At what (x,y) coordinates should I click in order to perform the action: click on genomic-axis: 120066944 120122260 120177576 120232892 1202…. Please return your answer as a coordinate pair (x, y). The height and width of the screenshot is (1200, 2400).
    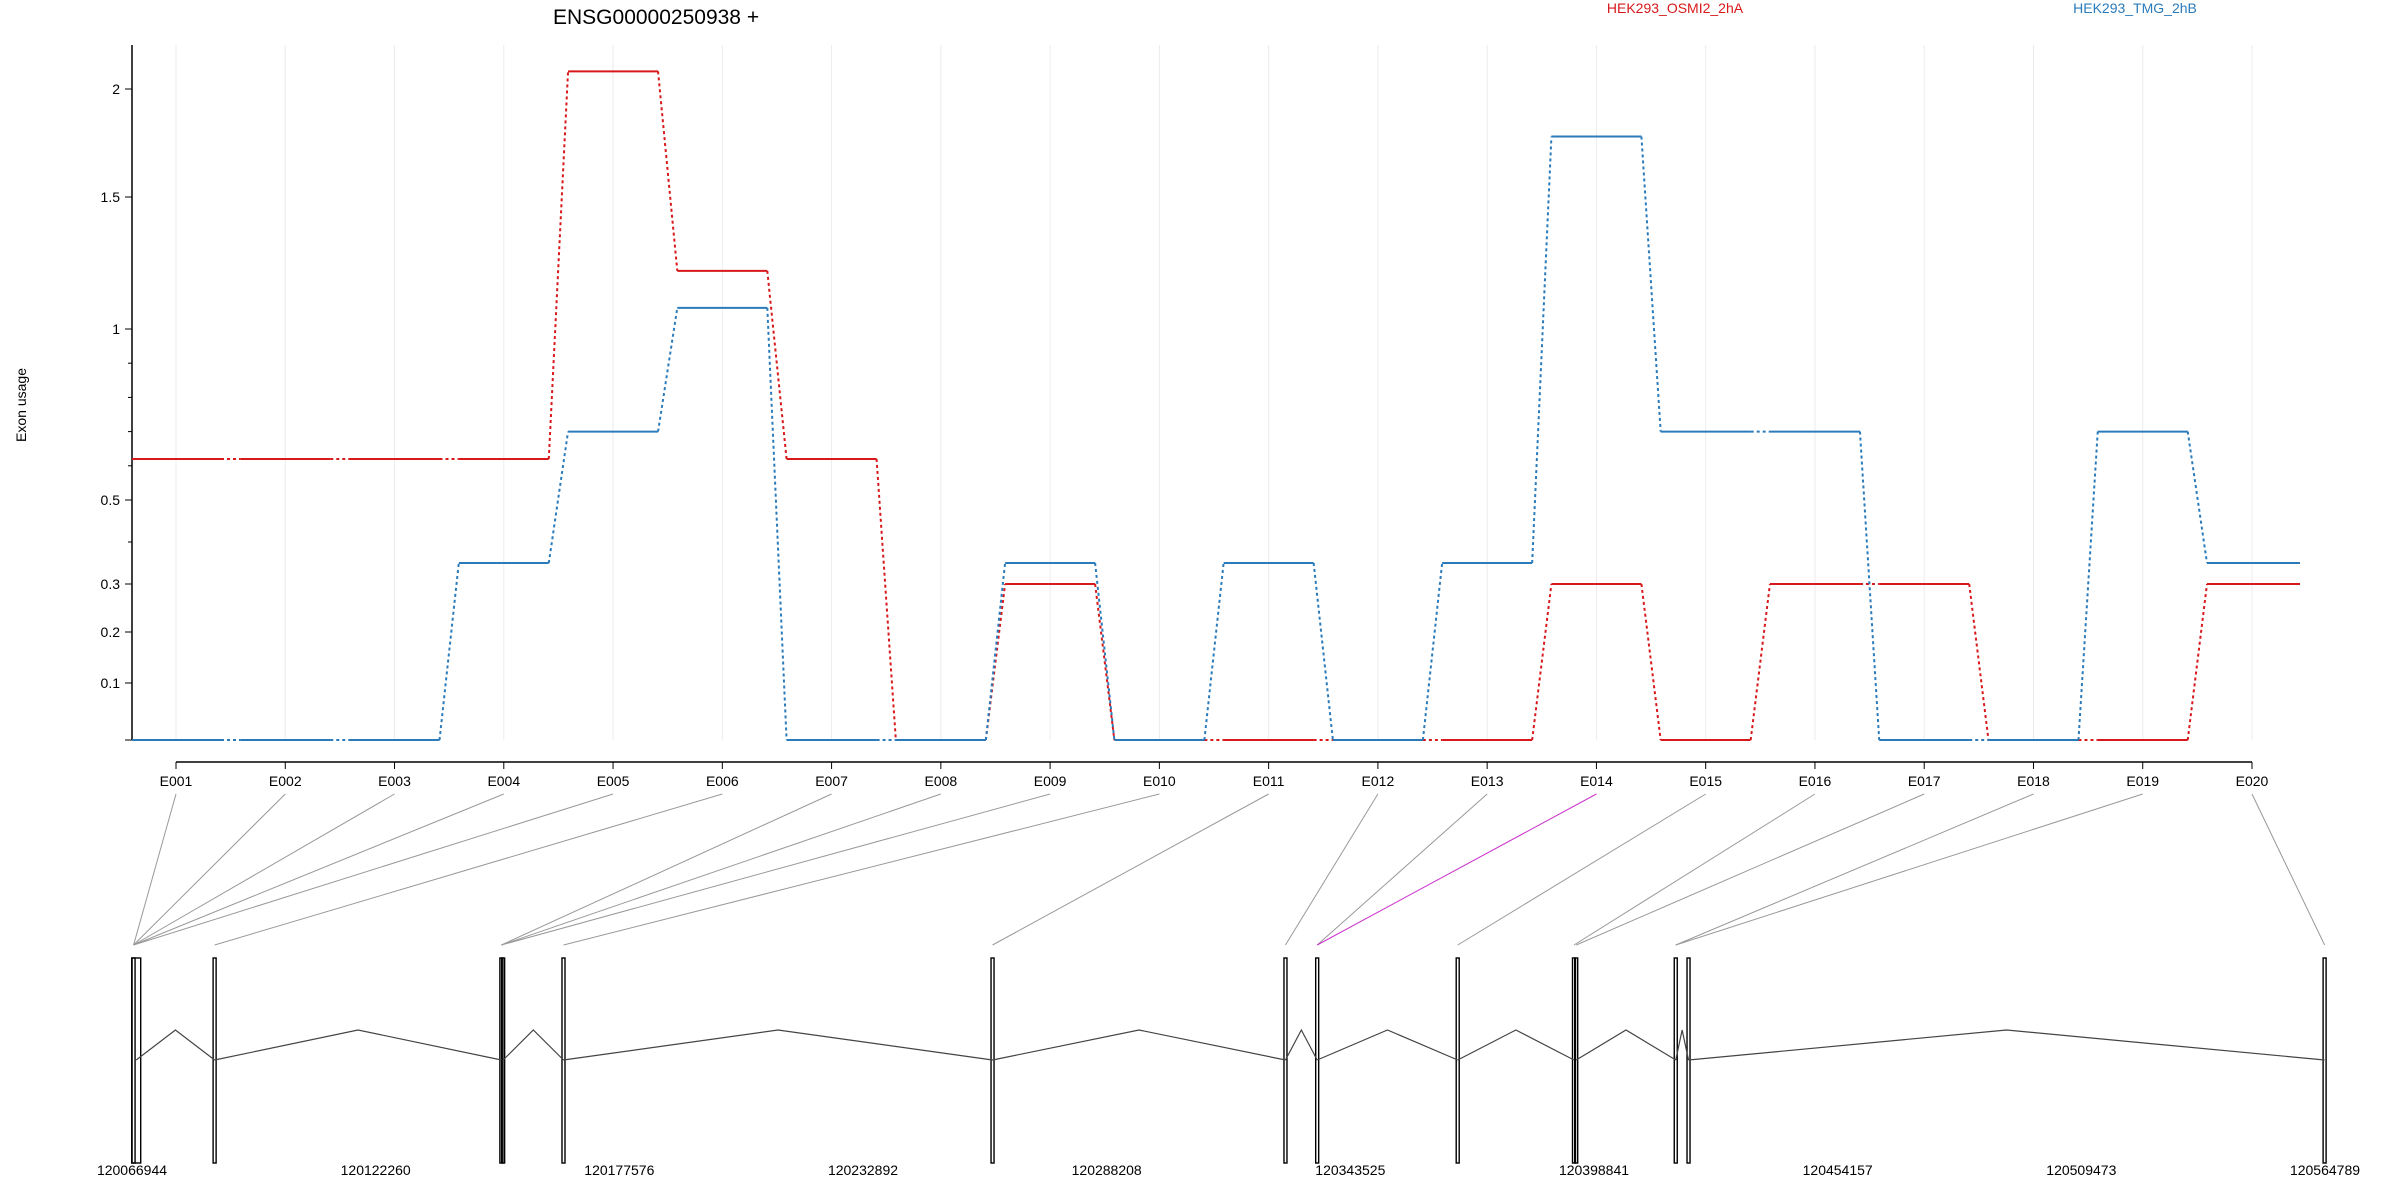
    Looking at the image, I should click on (1228, 1170).